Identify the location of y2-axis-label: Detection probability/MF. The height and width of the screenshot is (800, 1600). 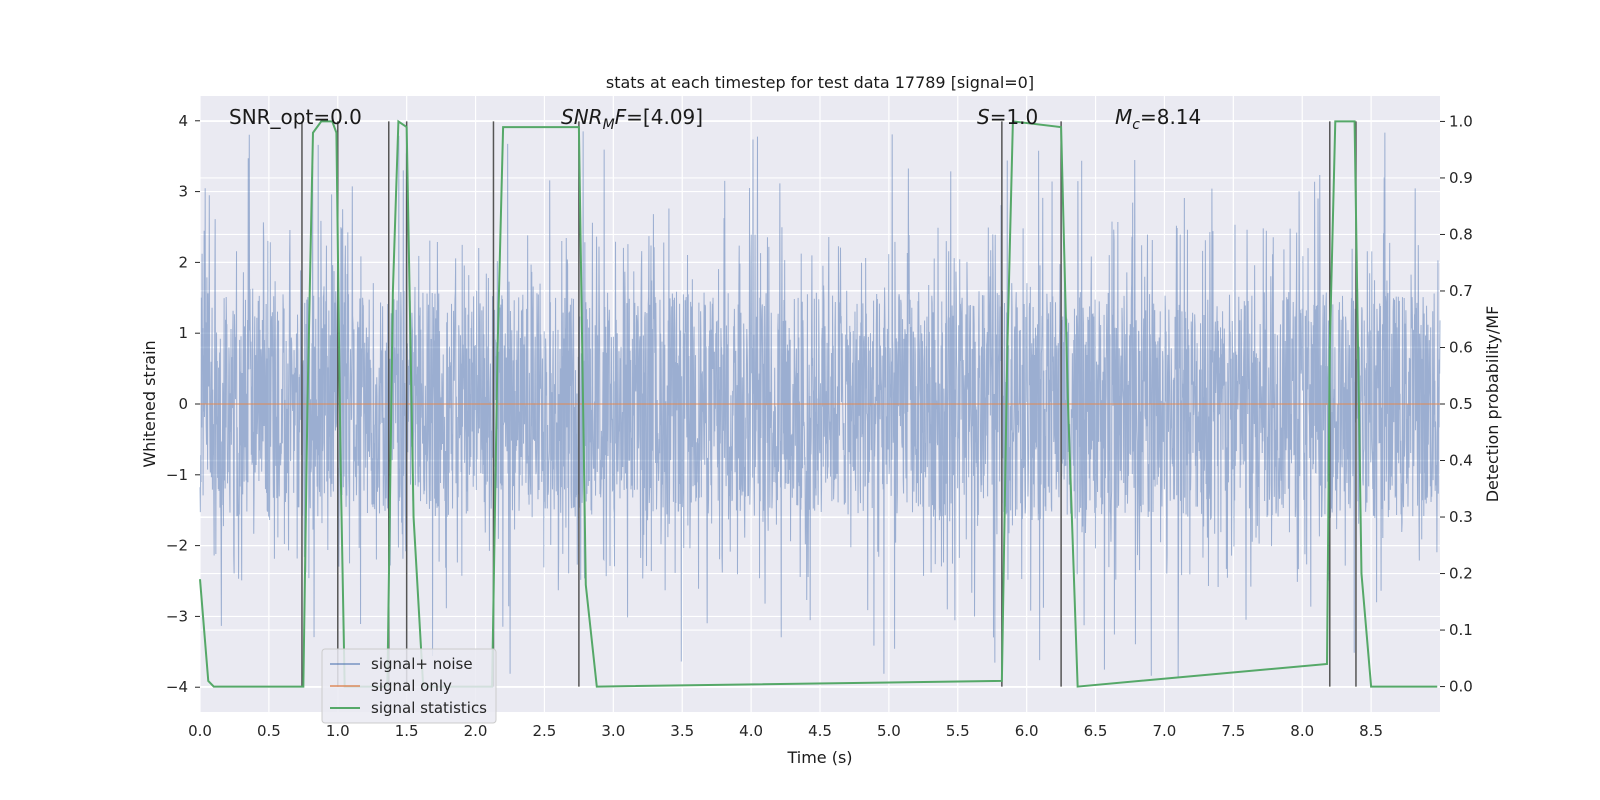
(1492, 404).